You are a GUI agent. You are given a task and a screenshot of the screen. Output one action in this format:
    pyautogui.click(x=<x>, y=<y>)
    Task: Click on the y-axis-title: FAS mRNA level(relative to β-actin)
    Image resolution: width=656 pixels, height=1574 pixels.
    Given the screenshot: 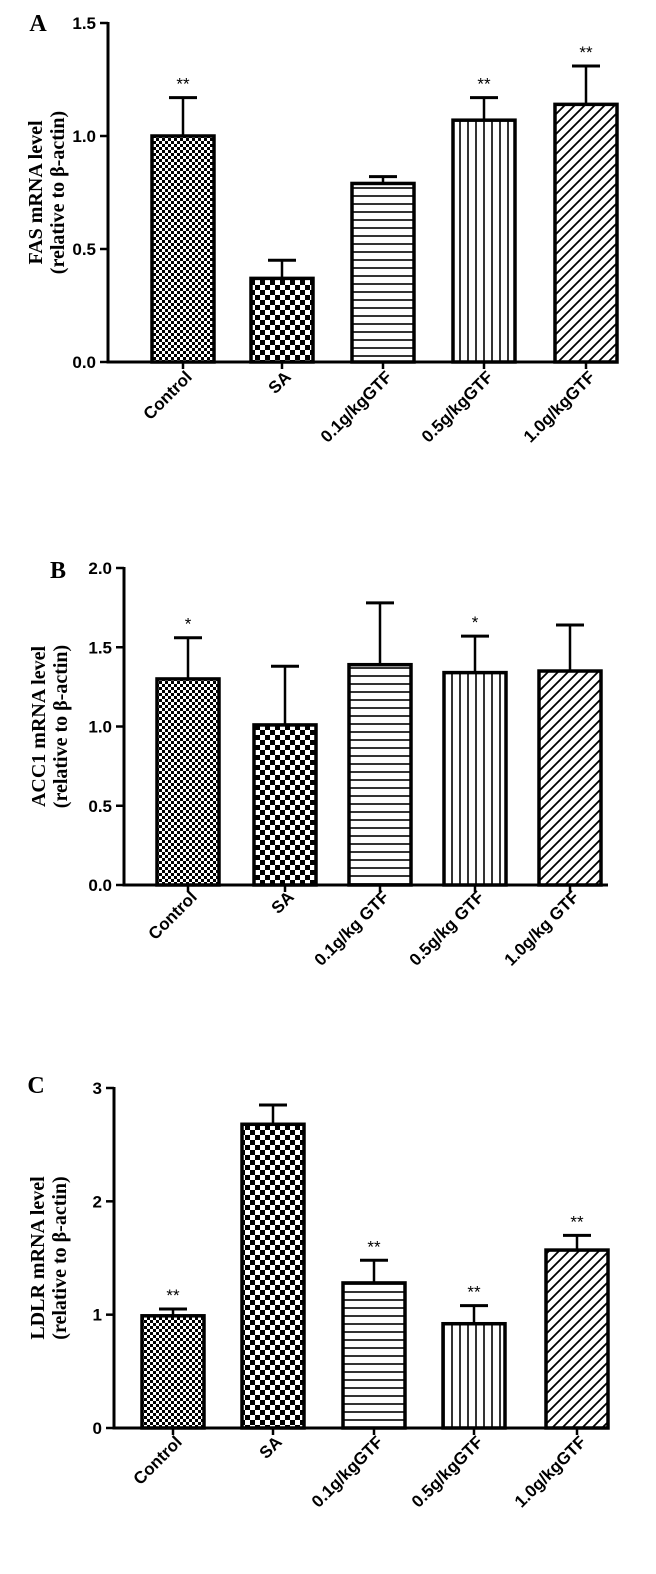 What is the action you would take?
    pyautogui.click(x=47, y=192)
    